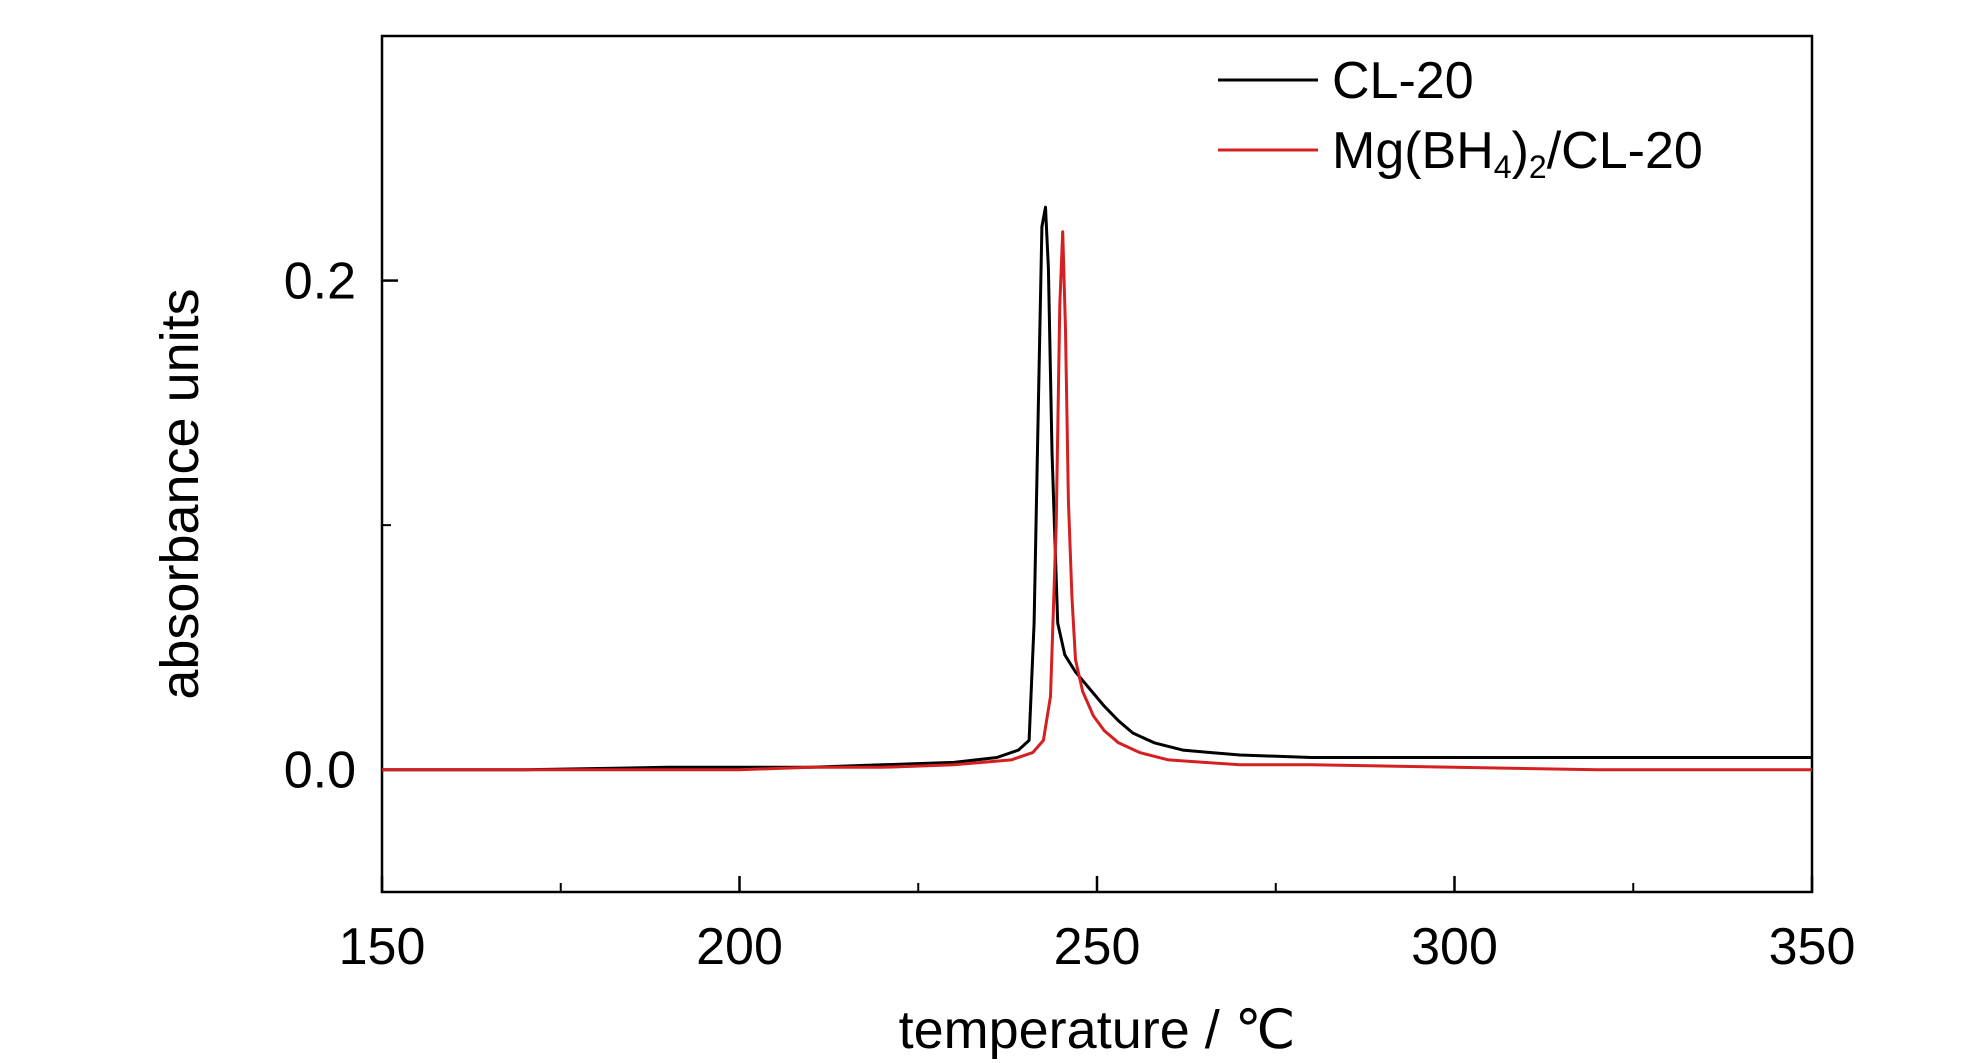 The image size is (1984, 1063). What do you see at coordinates (1503, 167) in the screenshot?
I see `legend-label-subscript: 4` at bounding box center [1503, 167].